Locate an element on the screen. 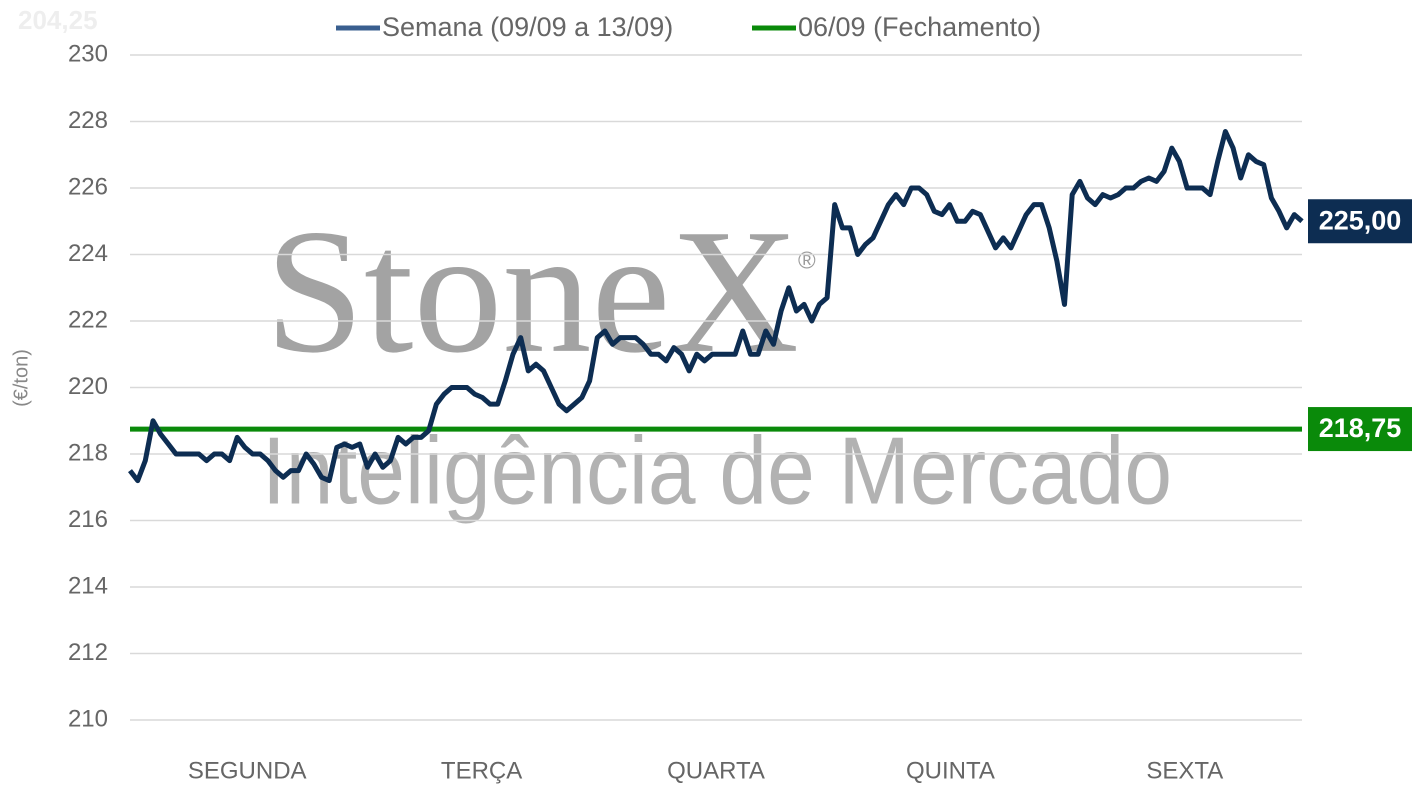  watermark-brand: StoneX is located at coordinates (532, 291).